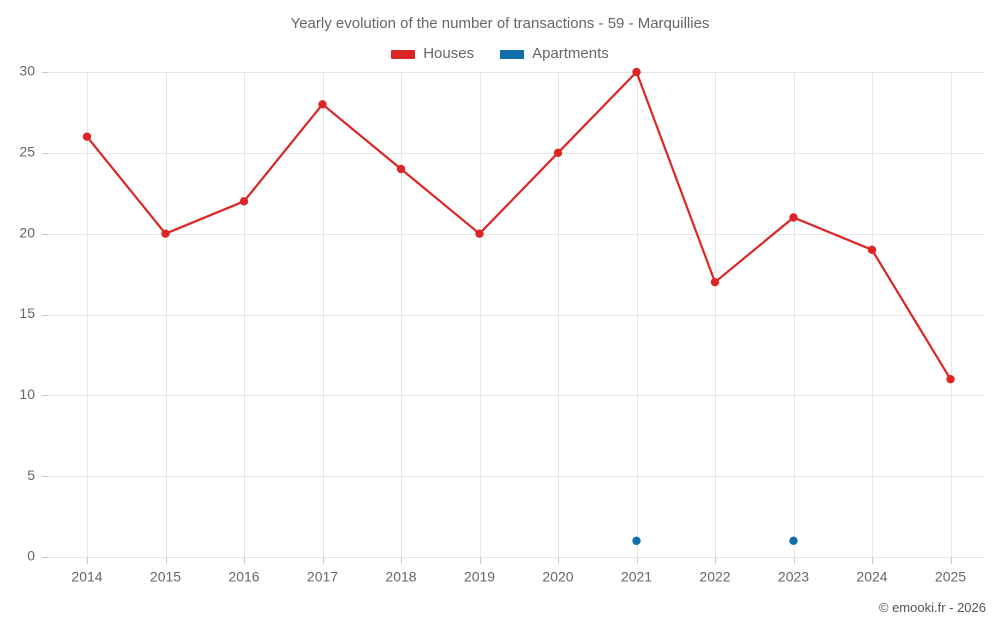 Image resolution: width=1000 pixels, height=625 pixels. I want to click on y-axis-labels: 0 5 10 15 20 25 30, so click(27, 313).